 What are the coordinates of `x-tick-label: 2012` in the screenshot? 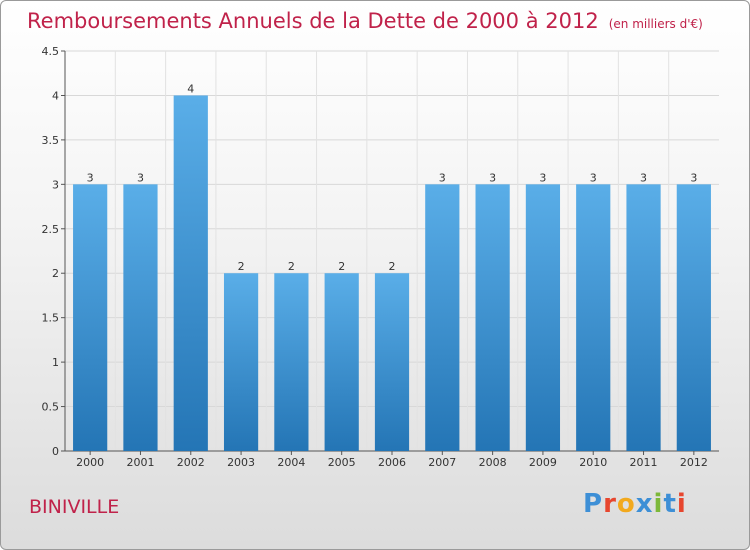 It's located at (694, 462).